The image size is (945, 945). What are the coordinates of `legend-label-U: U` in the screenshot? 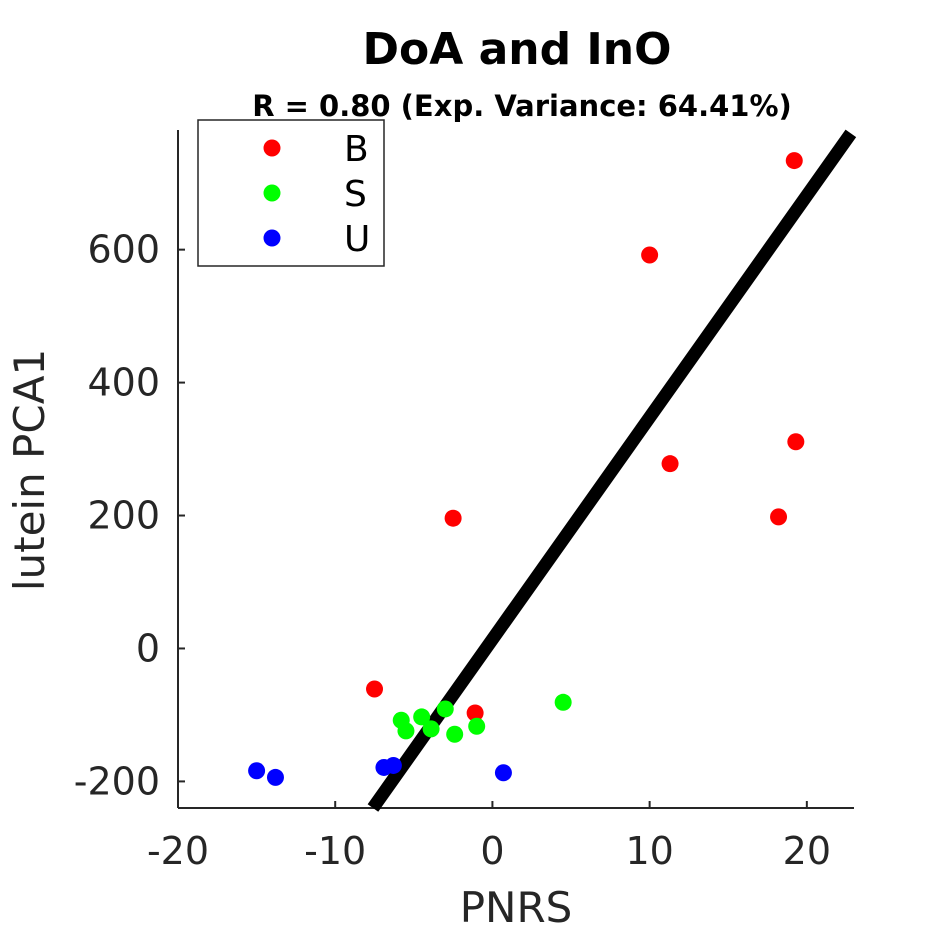 It's located at (357, 239).